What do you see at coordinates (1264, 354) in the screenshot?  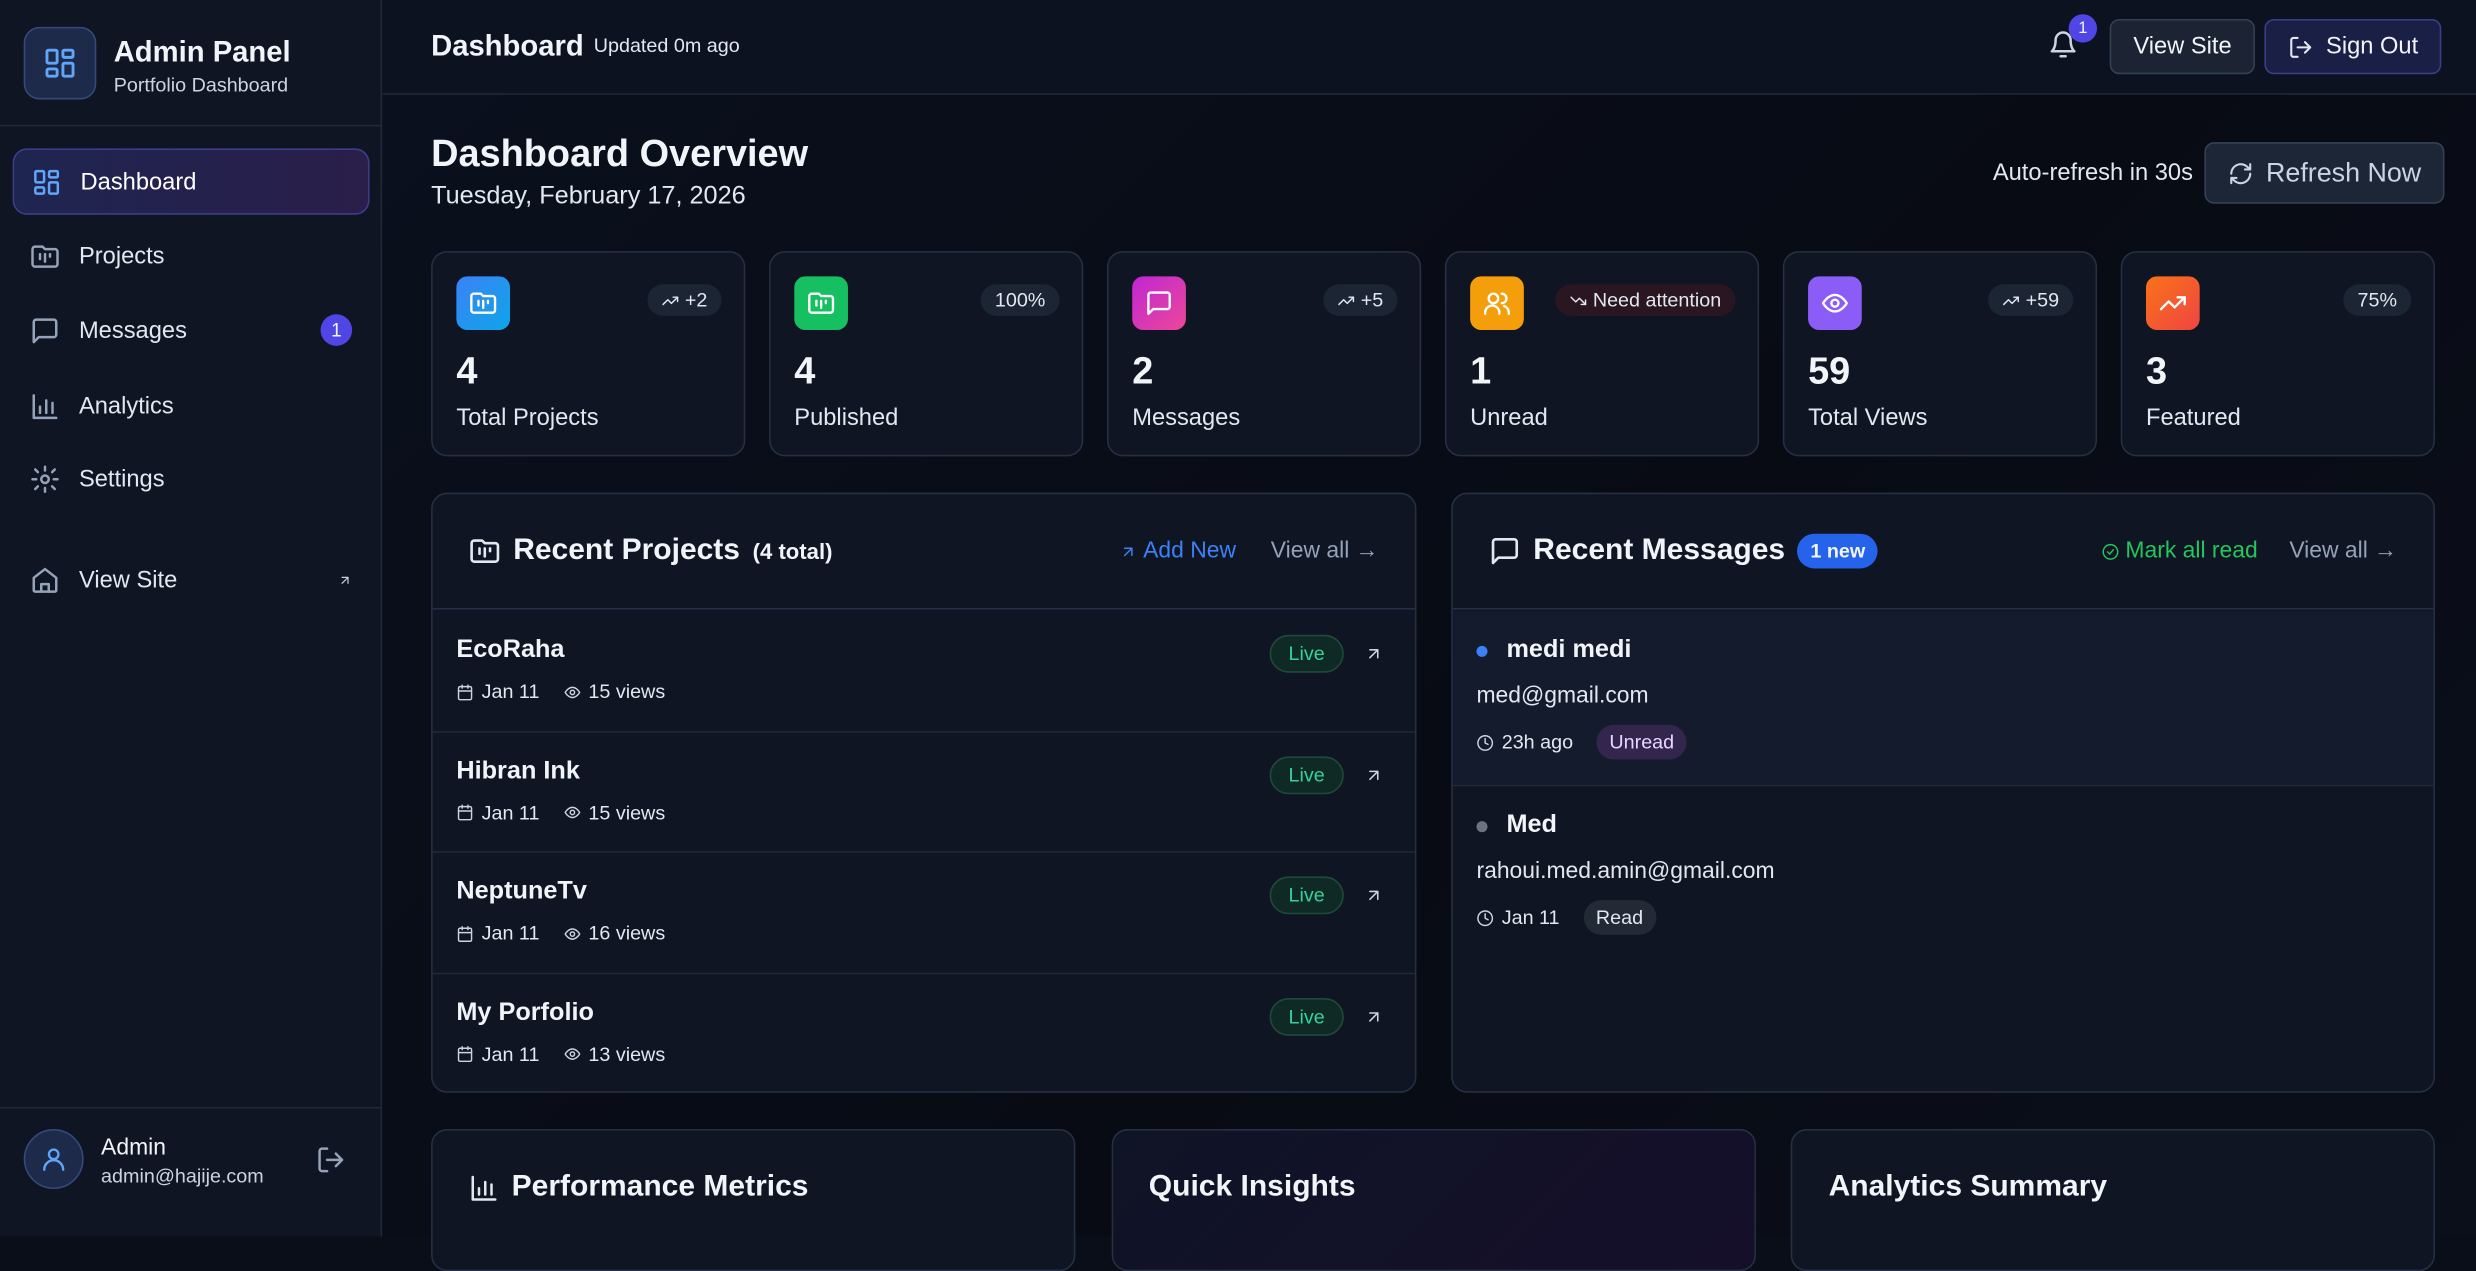 I see `stat-card: +5 2 Messages` at bounding box center [1264, 354].